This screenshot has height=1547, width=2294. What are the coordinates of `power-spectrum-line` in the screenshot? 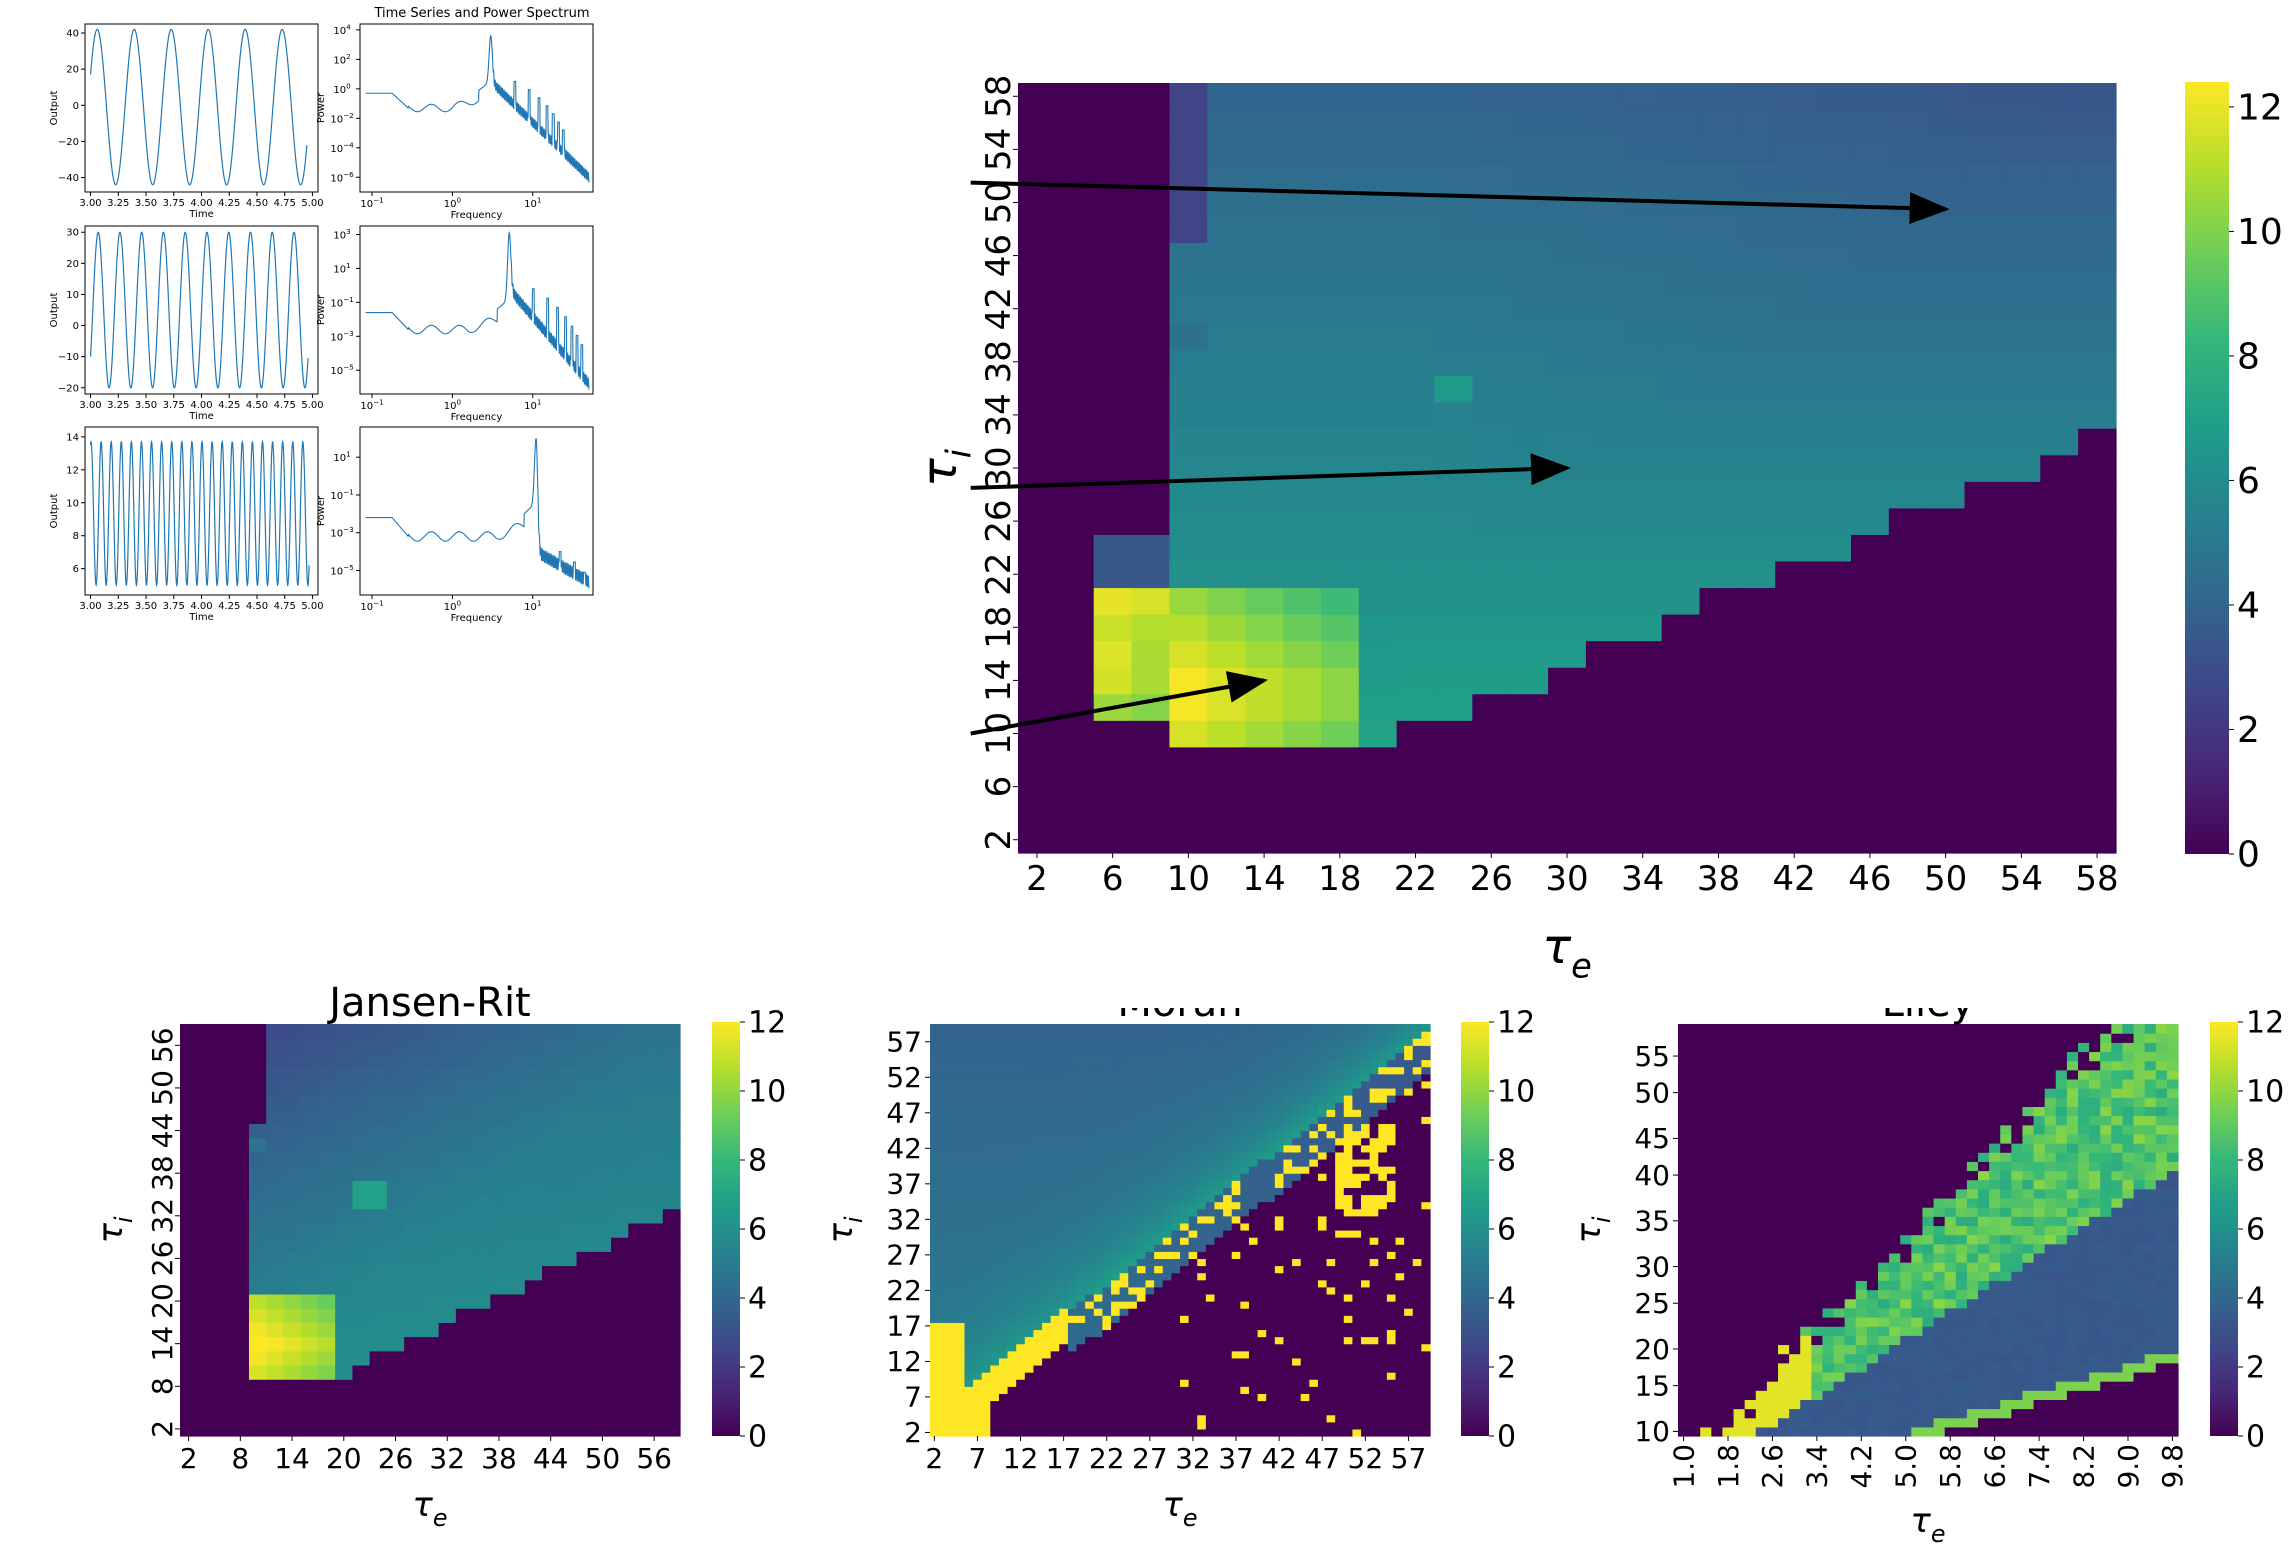 It's located at (477, 108).